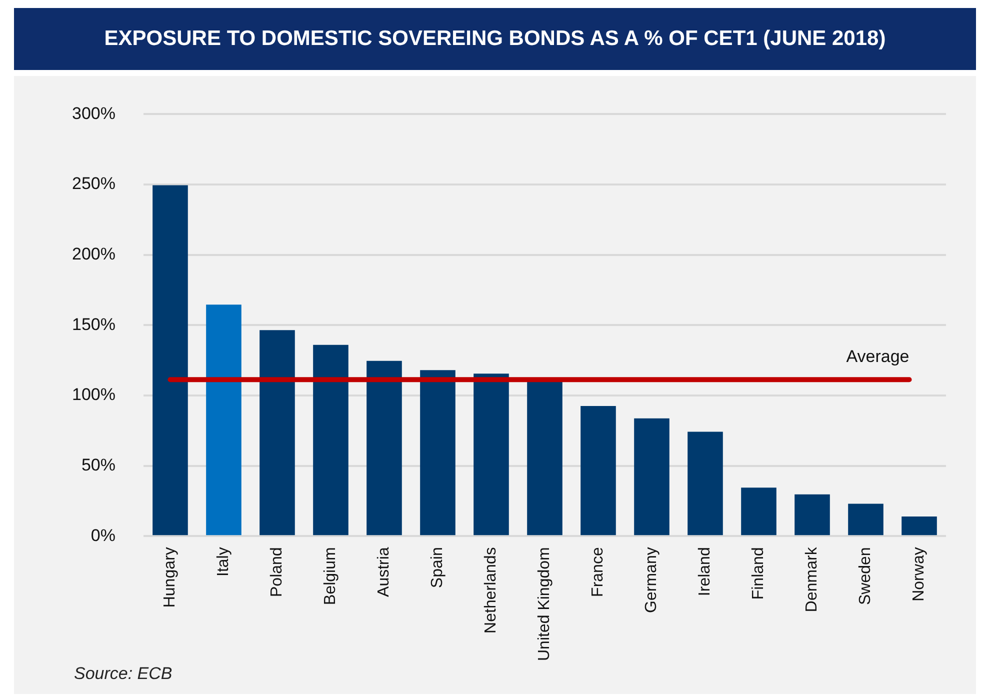 The height and width of the screenshot is (700, 990). I want to click on x-tick-label: France, so click(598, 572).